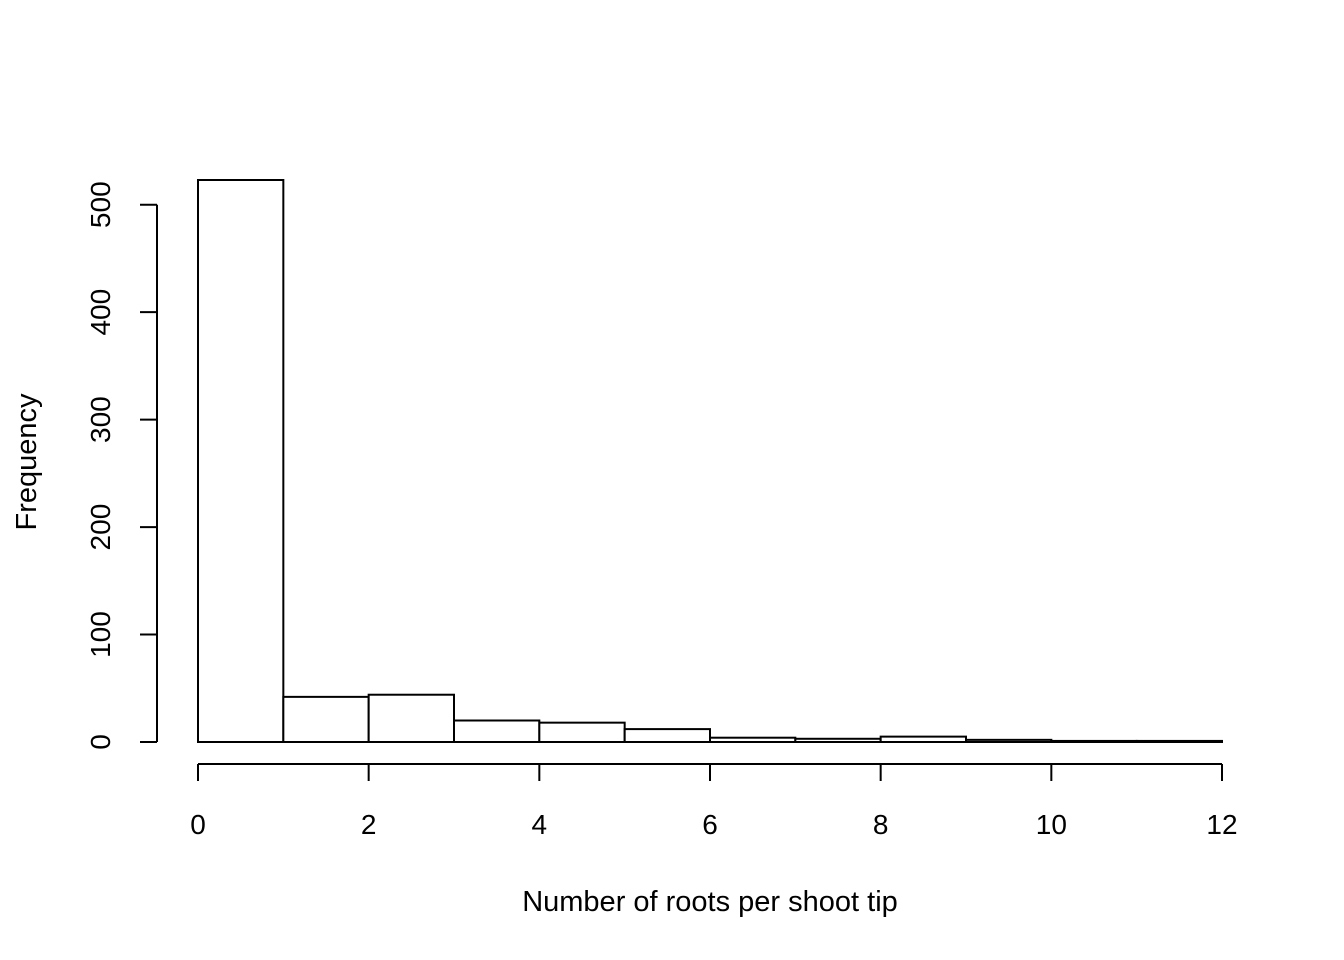  I want to click on y-axis-title: Frequency, so click(27, 462).